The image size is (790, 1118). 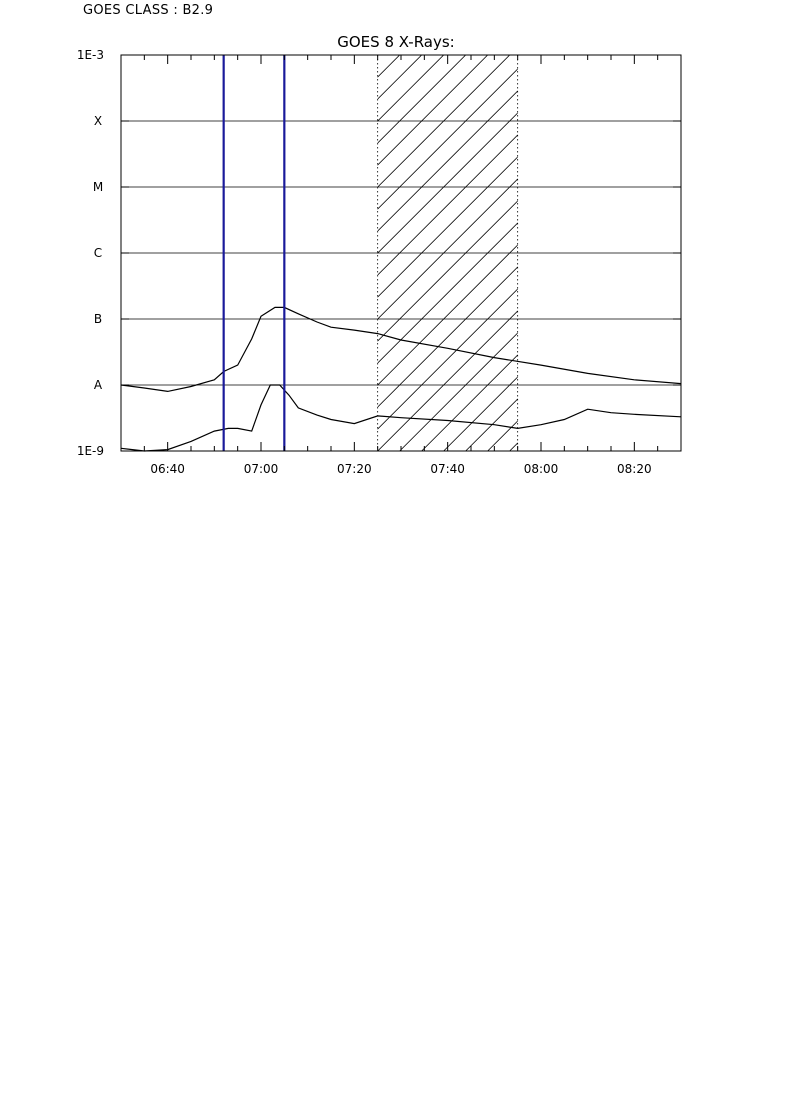 What do you see at coordinates (354, 469) in the screenshot?
I see `x-tick-label: 07:20` at bounding box center [354, 469].